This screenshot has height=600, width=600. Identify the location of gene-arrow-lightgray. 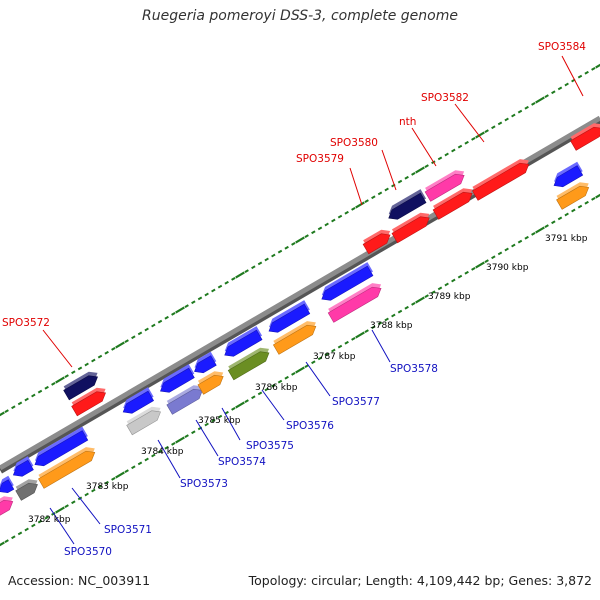
(143, 421).